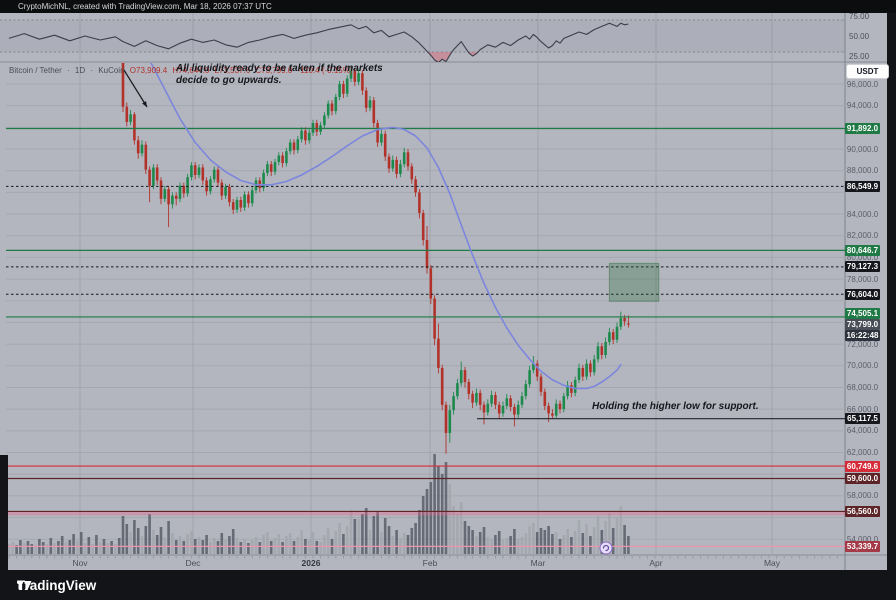 The height and width of the screenshot is (600, 896). Describe the element at coordinates (862, 106) in the screenshot. I see `price-tick-label: 94,000.0` at that location.